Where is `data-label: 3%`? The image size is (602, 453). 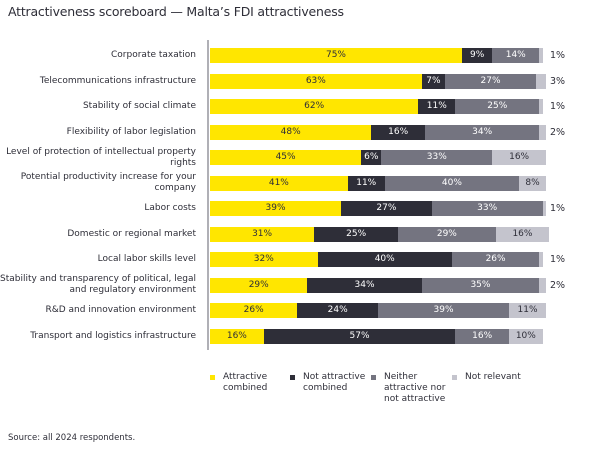
data-label: 3% is located at coordinates (558, 81).